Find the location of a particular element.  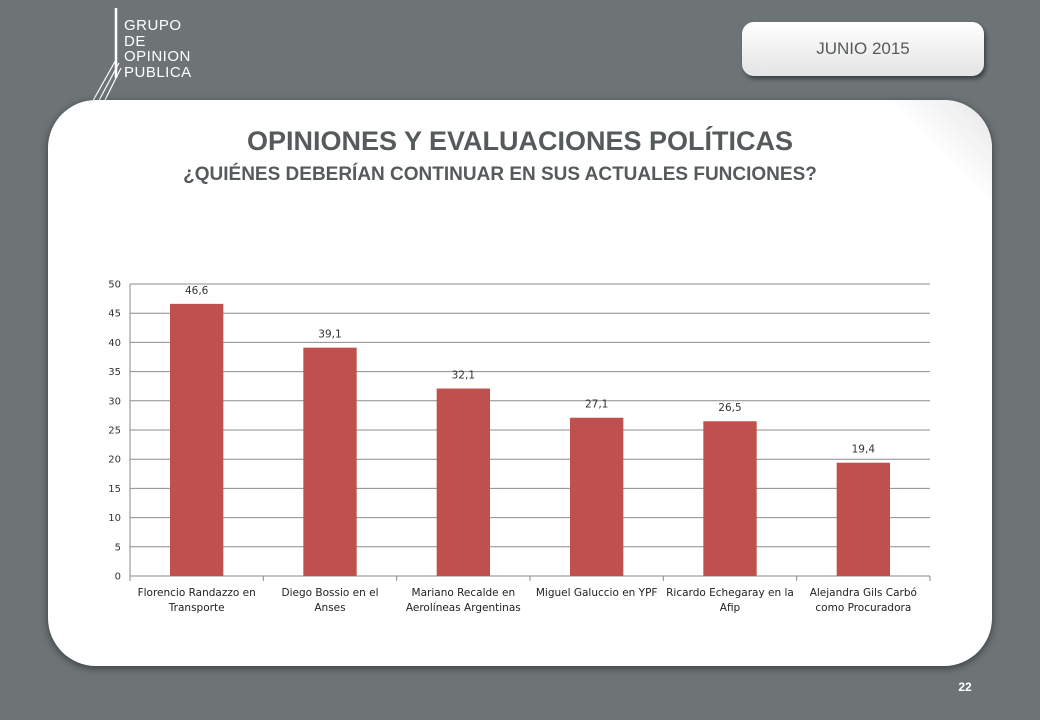

x-category-label: Mariano Recalde en is located at coordinates (464, 593).